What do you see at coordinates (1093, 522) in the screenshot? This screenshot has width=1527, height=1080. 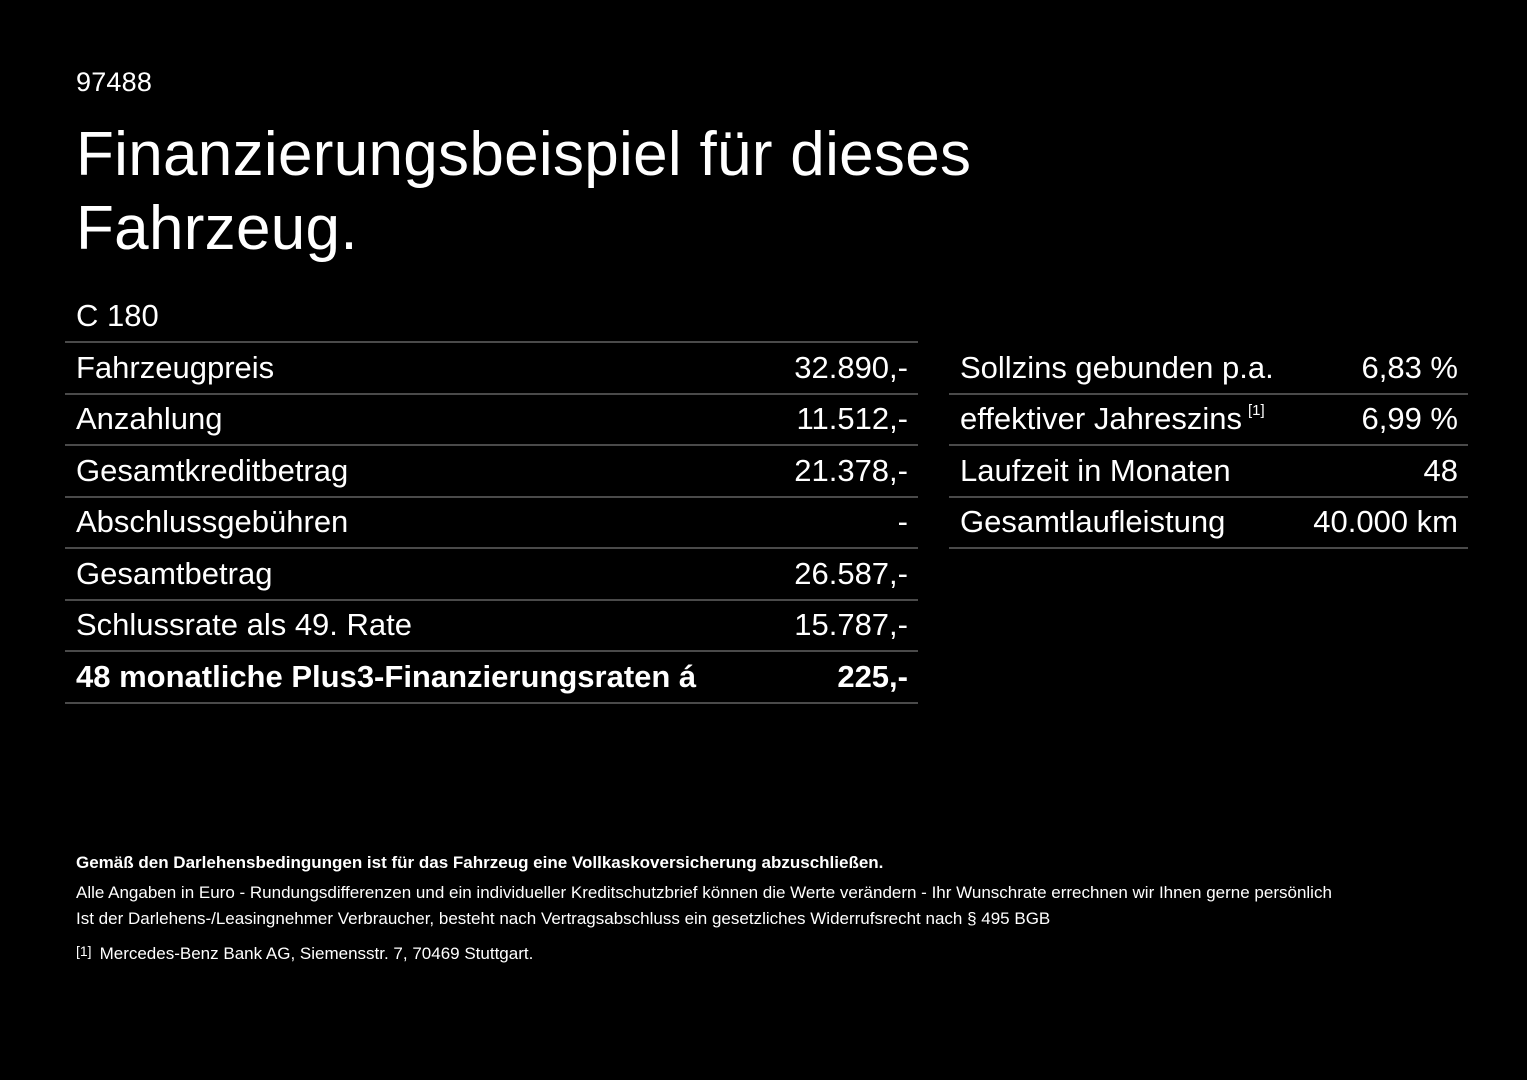 I see `row-label: Gesamtlaufleistung` at bounding box center [1093, 522].